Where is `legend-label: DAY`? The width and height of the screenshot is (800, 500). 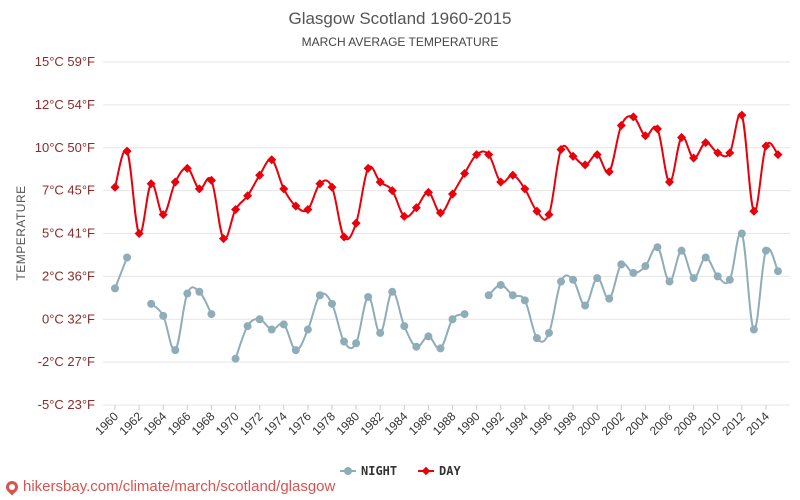
legend-label: DAY is located at coordinates (450, 471).